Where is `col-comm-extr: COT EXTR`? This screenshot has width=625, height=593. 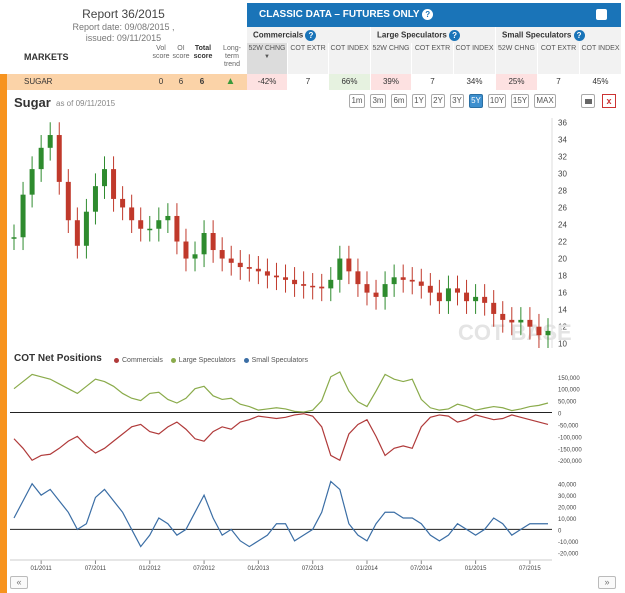
col-comm-extr: COT EXTR is located at coordinates (308, 58).